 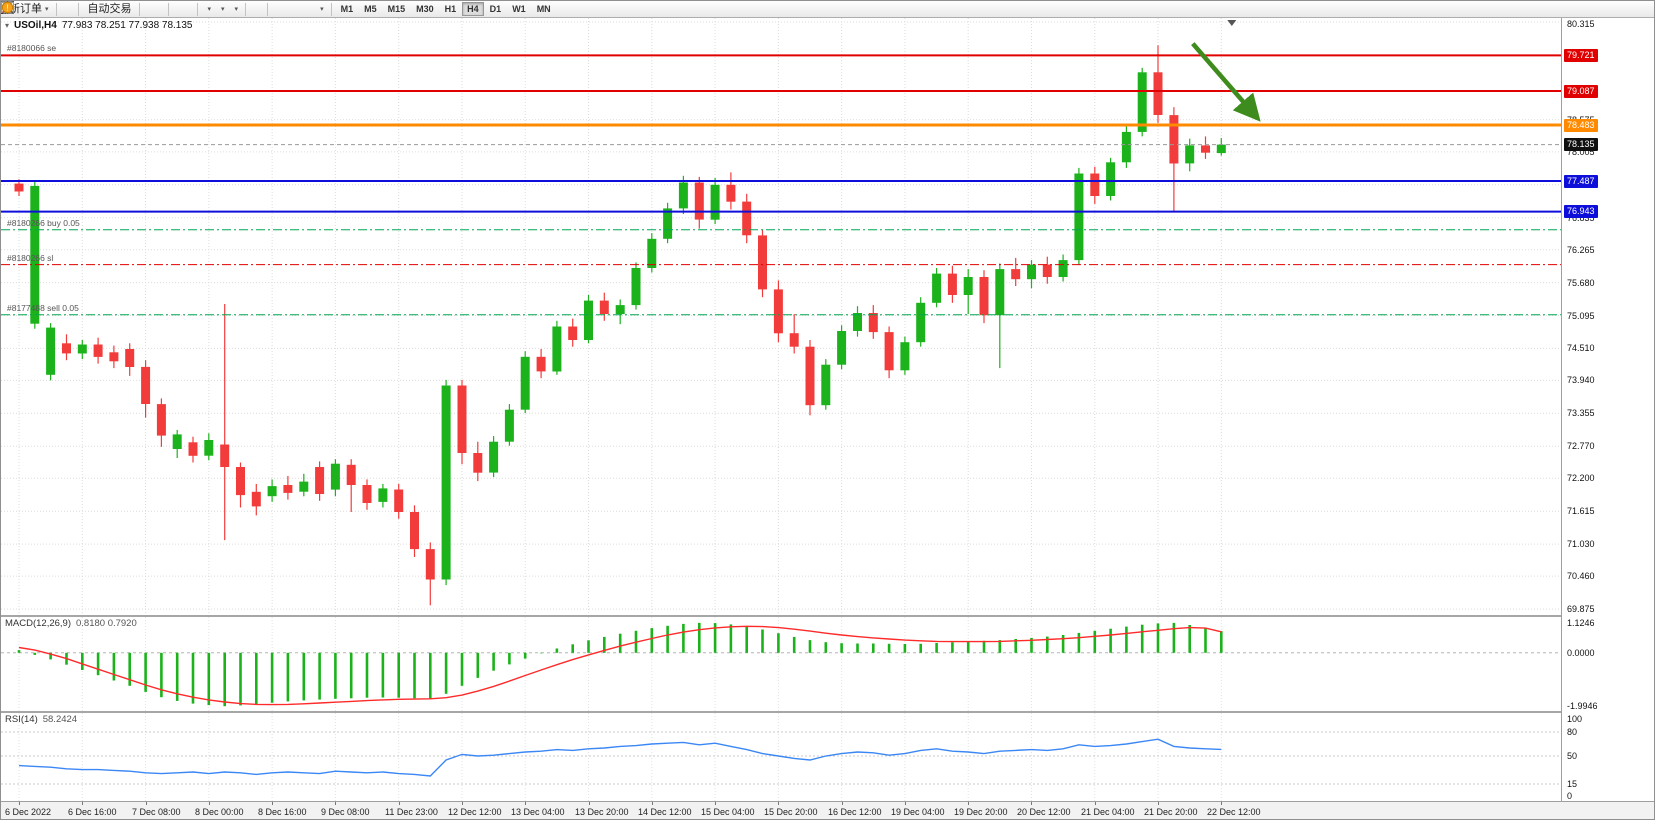 I want to click on price-axis-label: 73.940, so click(x=1581, y=380).